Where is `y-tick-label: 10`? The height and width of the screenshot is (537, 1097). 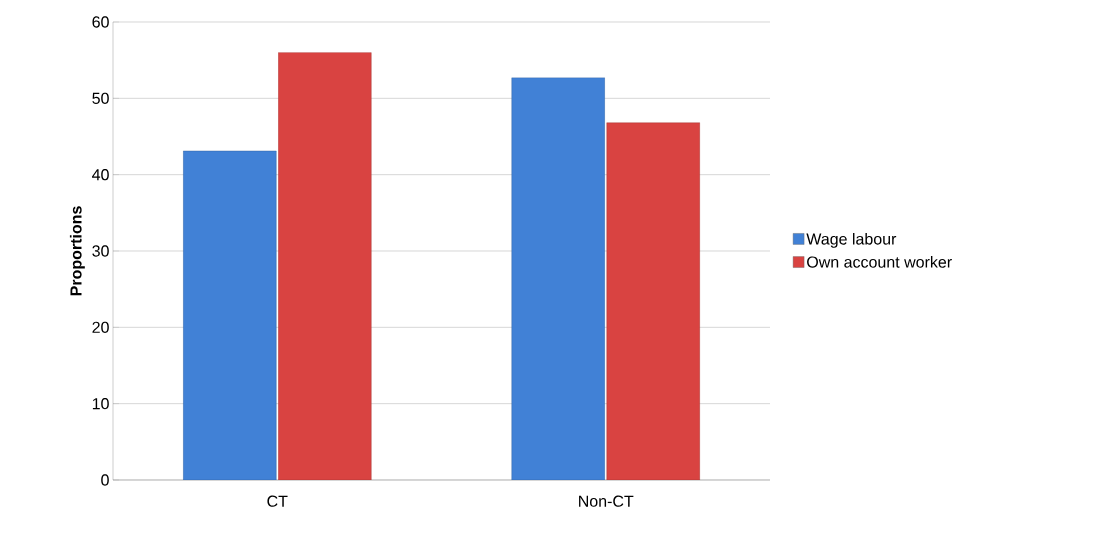
y-tick-label: 10 is located at coordinates (100, 403).